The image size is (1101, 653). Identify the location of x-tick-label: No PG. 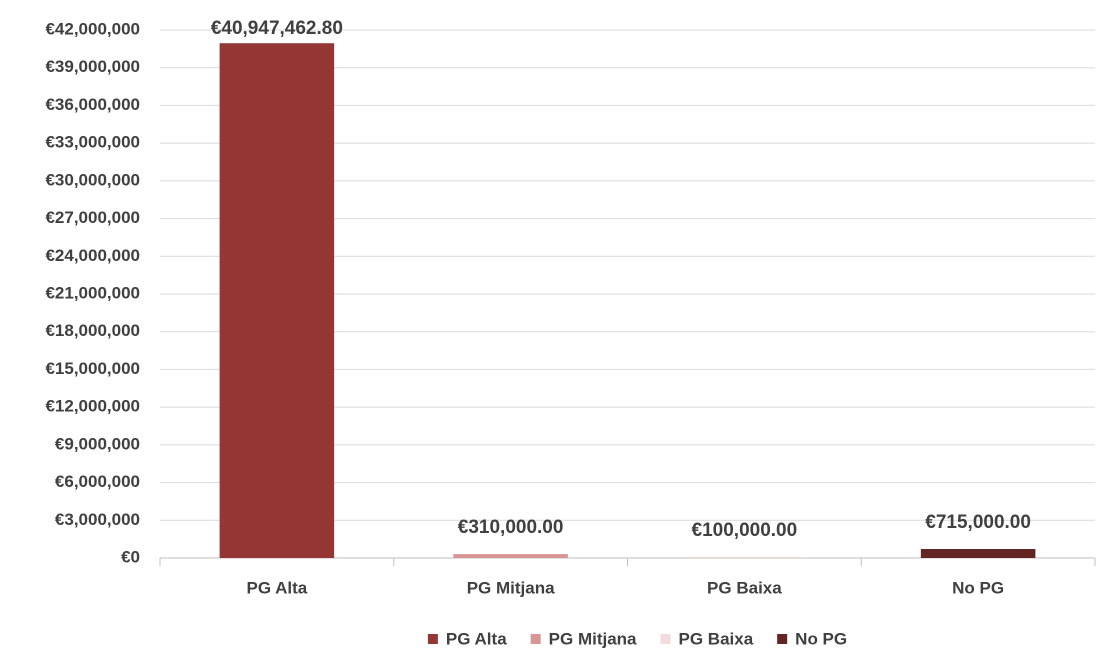
(978, 587).